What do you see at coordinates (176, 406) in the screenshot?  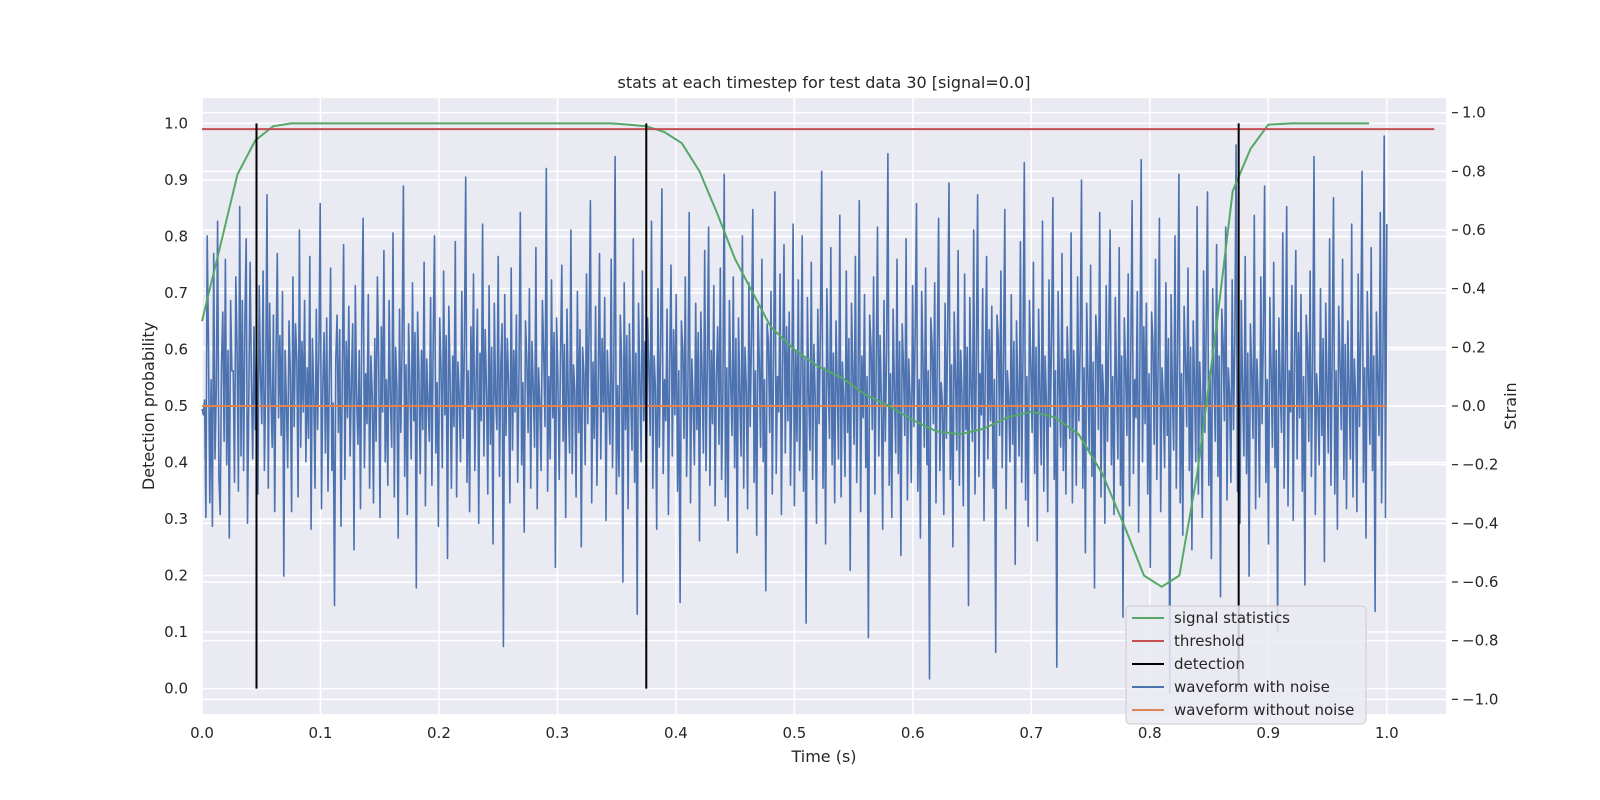 I see `y-tick-label: 0.5` at bounding box center [176, 406].